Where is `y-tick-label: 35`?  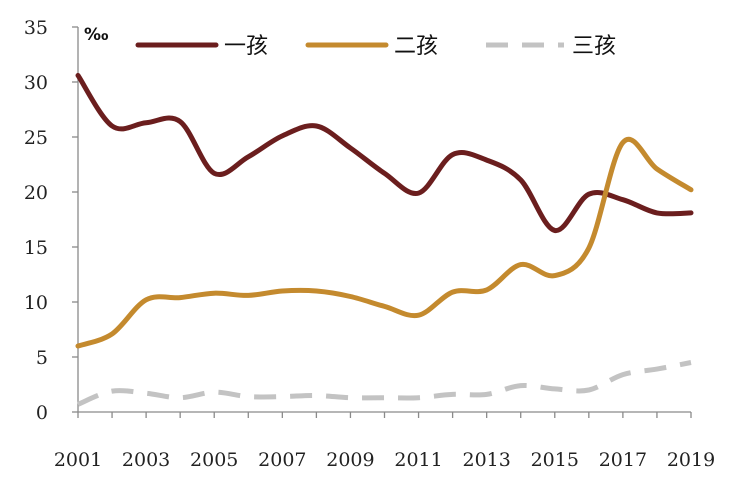 y-tick-label: 35 is located at coordinates (36, 28).